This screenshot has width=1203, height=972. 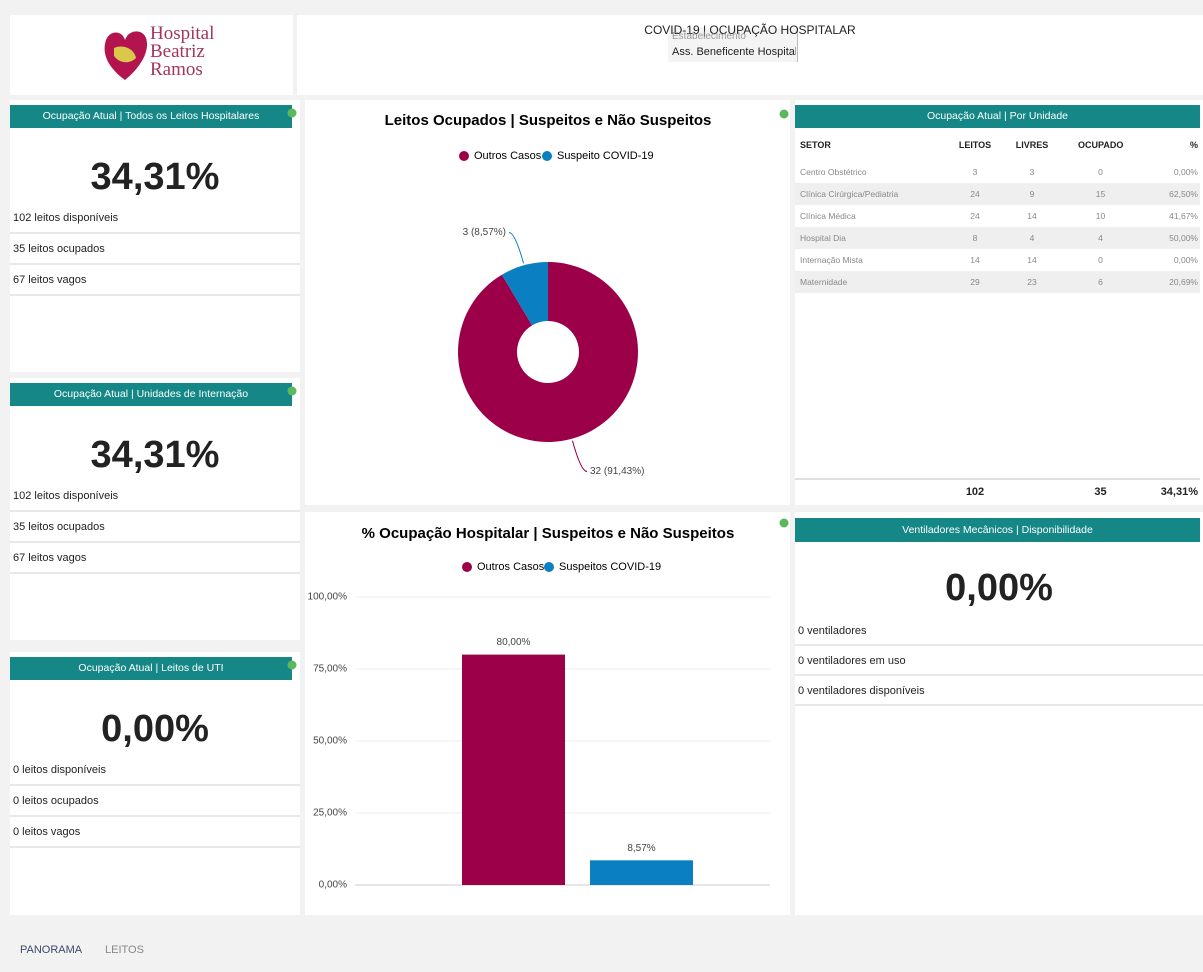 What do you see at coordinates (51, 950) in the screenshot?
I see `nav-tab: PANORAMA` at bounding box center [51, 950].